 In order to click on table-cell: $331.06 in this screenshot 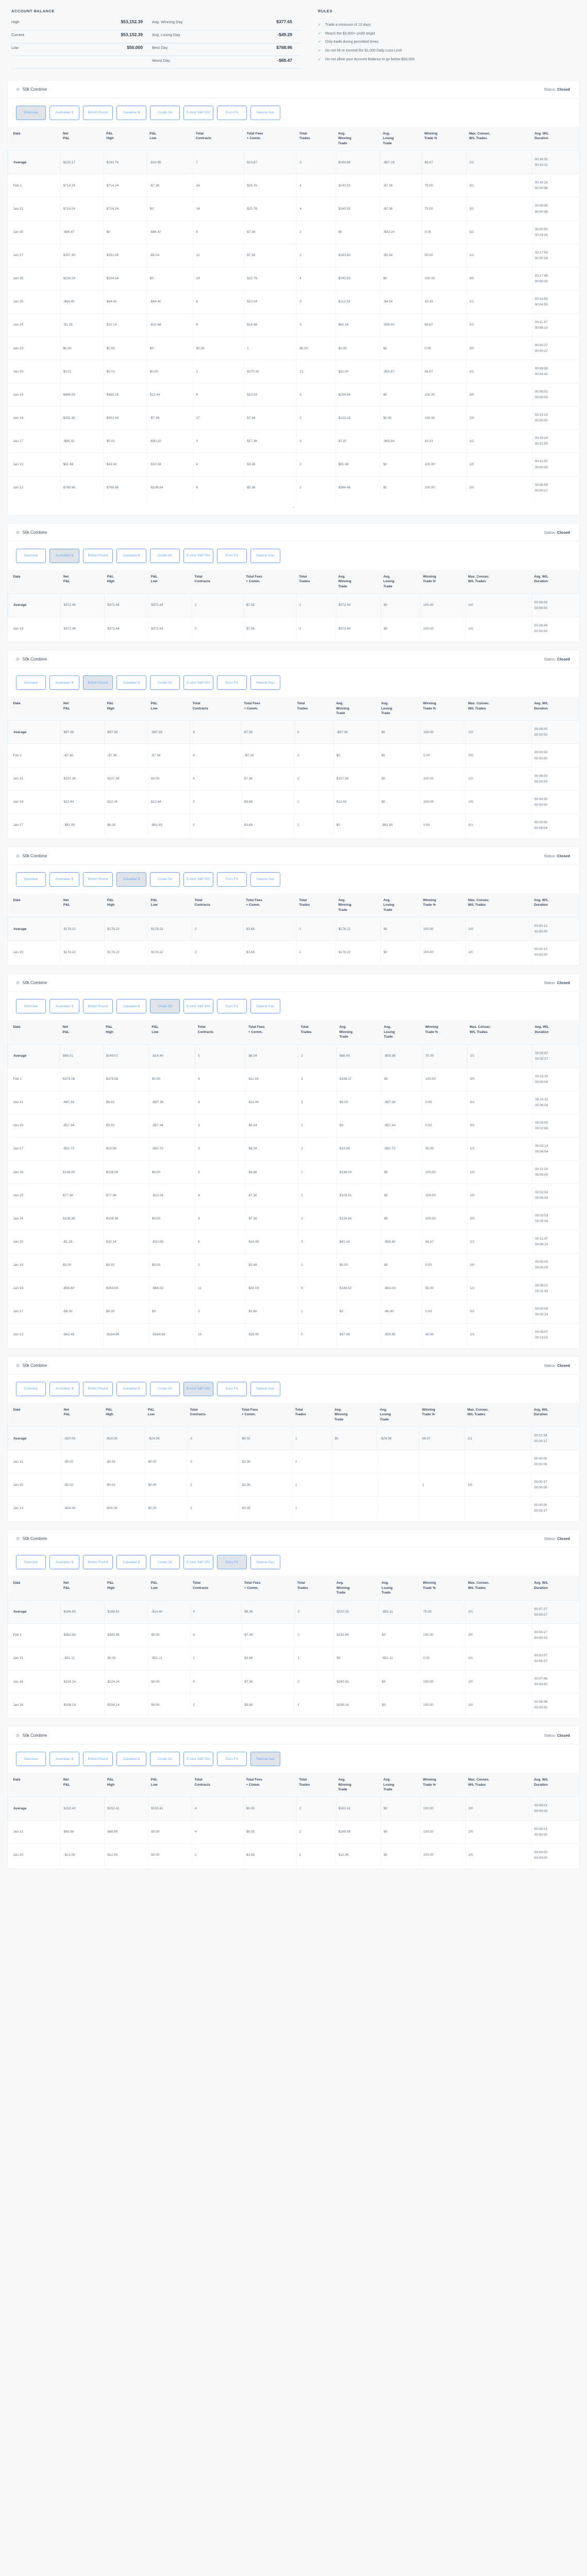, I will do `click(125, 418)`.